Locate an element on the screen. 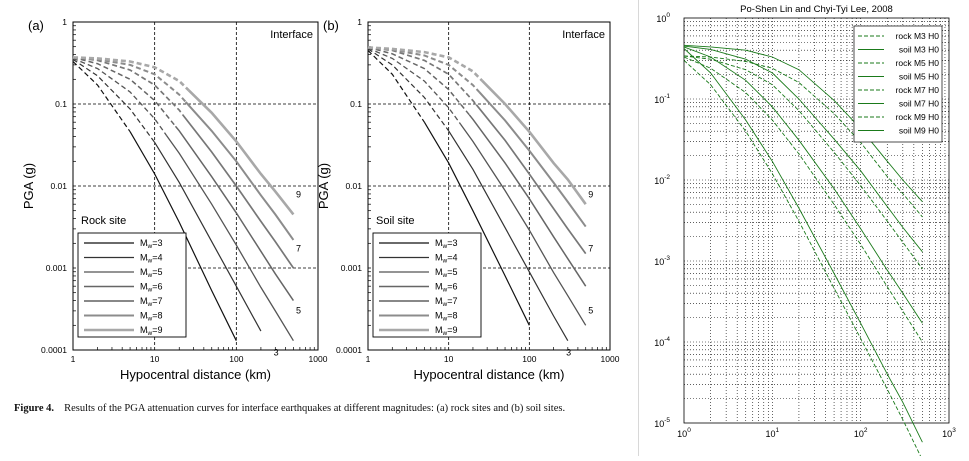 Image resolution: width=969 pixels, height=461 pixels. panel-a-curve-dashed-Mw=4 is located at coordinates (114, 100).